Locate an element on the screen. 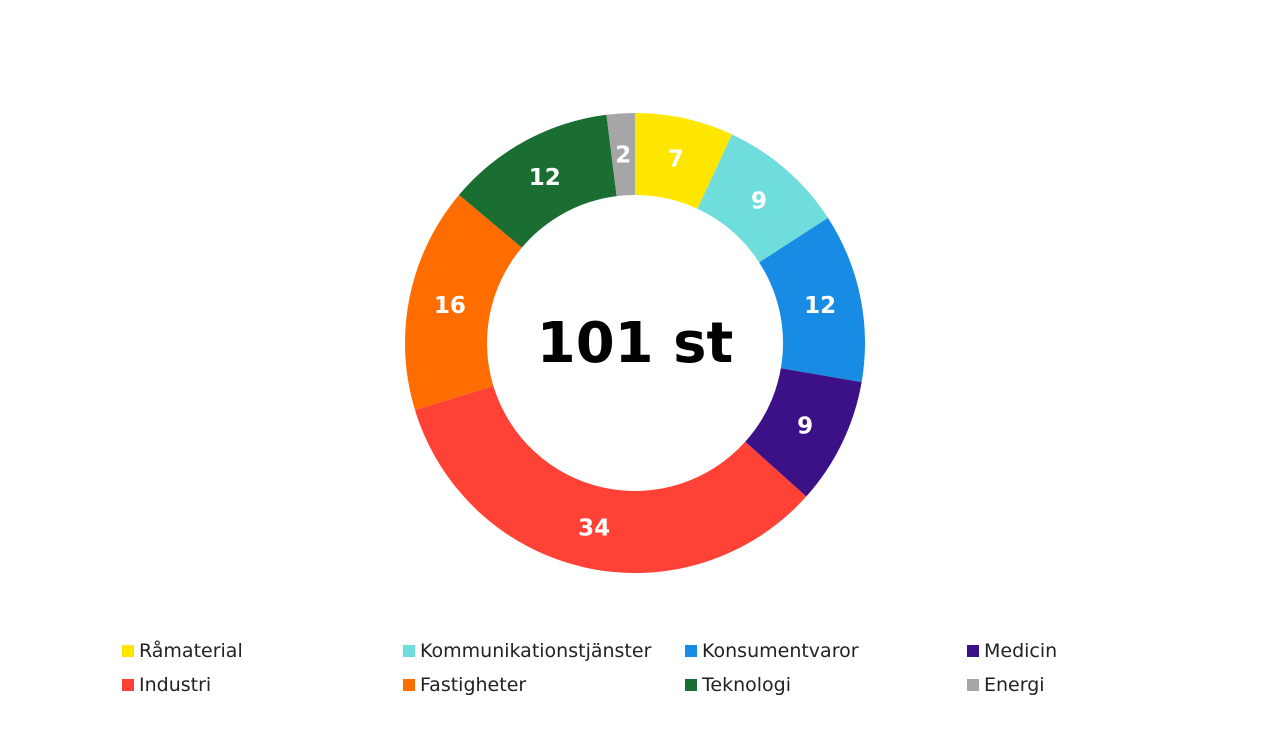 The height and width of the screenshot is (734, 1265). slice-konsumentvaror is located at coordinates (812, 300).